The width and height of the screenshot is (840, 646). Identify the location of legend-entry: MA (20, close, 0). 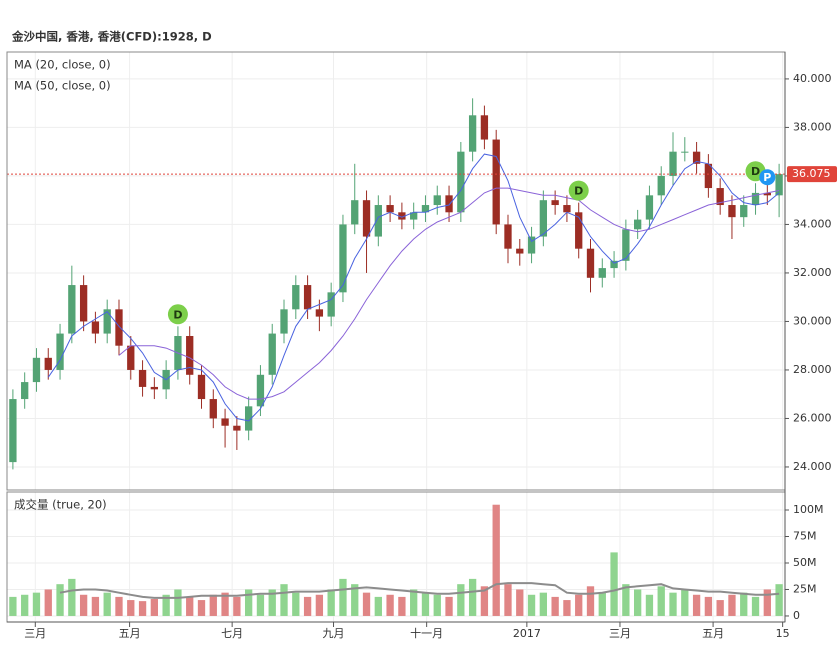
(62, 65).